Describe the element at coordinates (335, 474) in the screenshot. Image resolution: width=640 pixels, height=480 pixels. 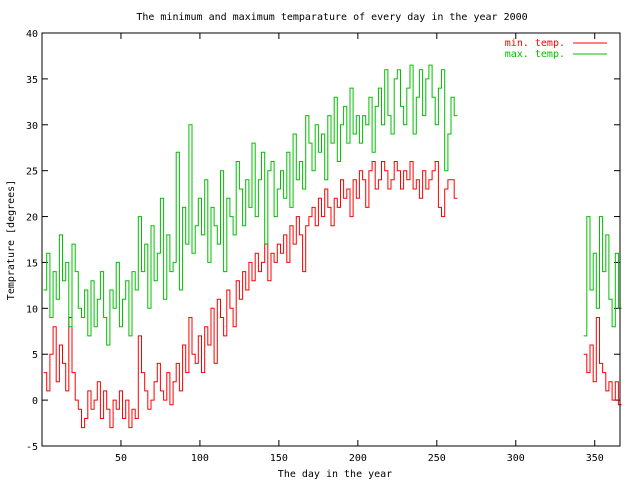
I see `x-axis-label: The day in the year` at that location.